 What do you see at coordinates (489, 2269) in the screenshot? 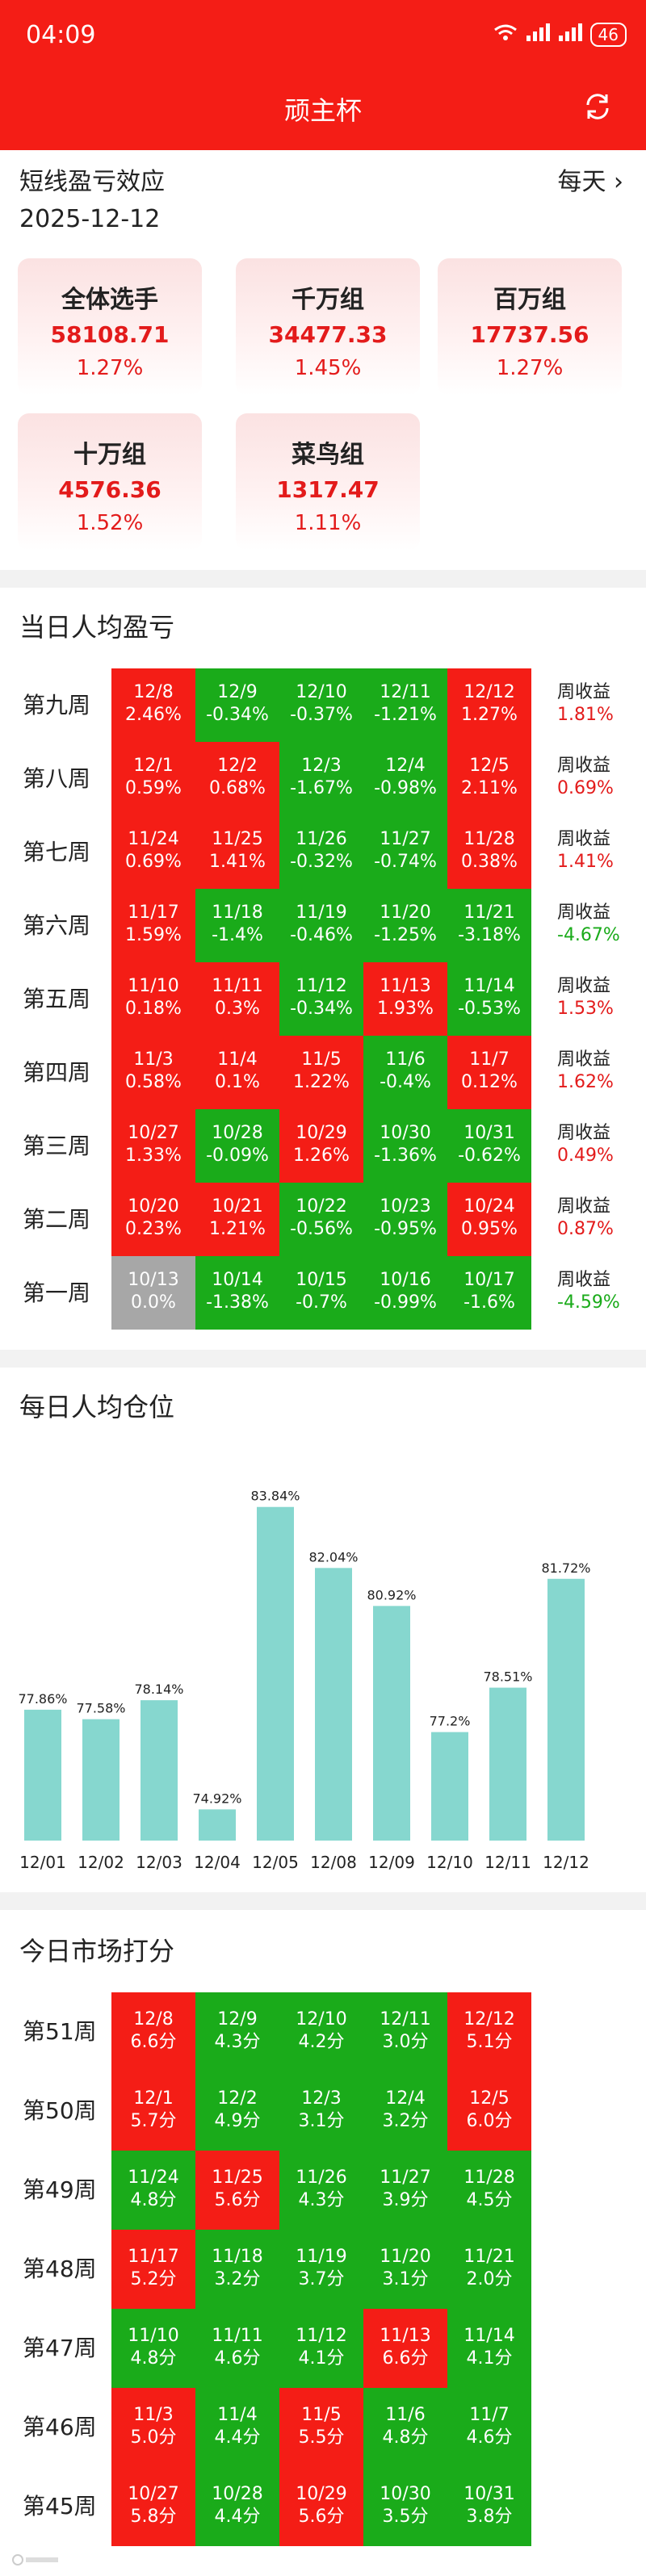
I see `day-cell: 11/21 2.0分` at bounding box center [489, 2269].